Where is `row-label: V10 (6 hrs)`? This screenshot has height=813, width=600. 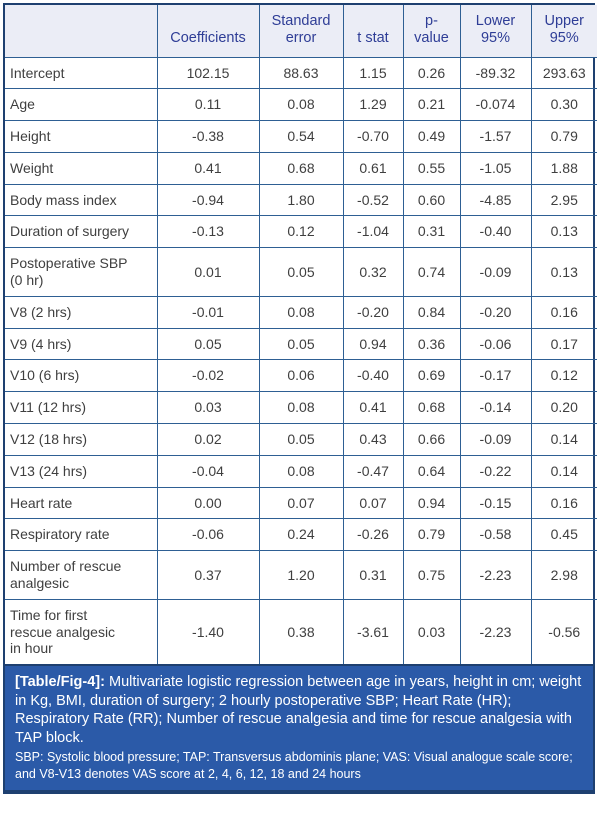
row-label: V10 (6 hrs) is located at coordinates (81, 376).